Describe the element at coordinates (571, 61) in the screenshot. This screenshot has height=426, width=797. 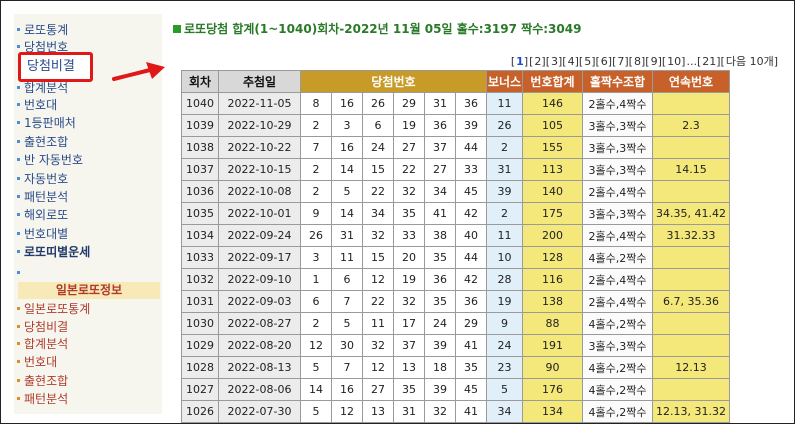
I see `page-link: 4` at that location.